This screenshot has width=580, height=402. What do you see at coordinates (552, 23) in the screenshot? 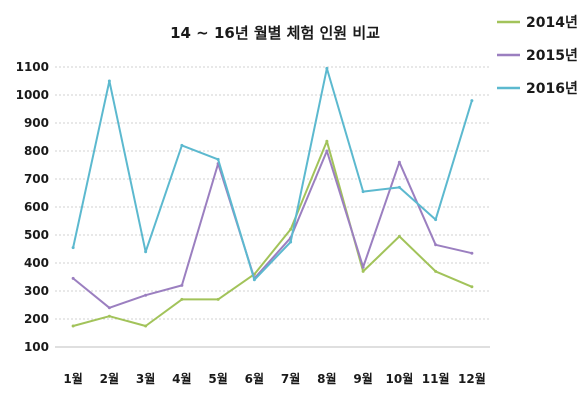
I see `legend-label: 2014년` at bounding box center [552, 23].